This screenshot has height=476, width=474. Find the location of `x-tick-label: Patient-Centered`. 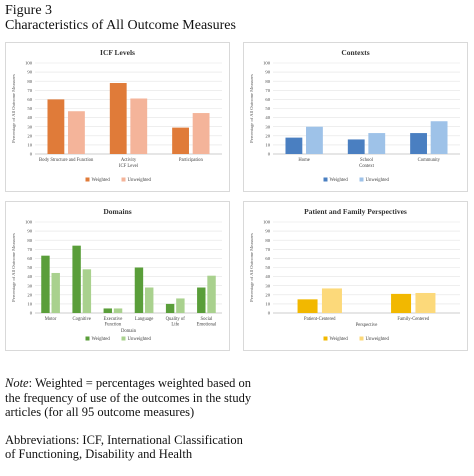

x-tick-label: Patient-Centered is located at coordinates (320, 319).